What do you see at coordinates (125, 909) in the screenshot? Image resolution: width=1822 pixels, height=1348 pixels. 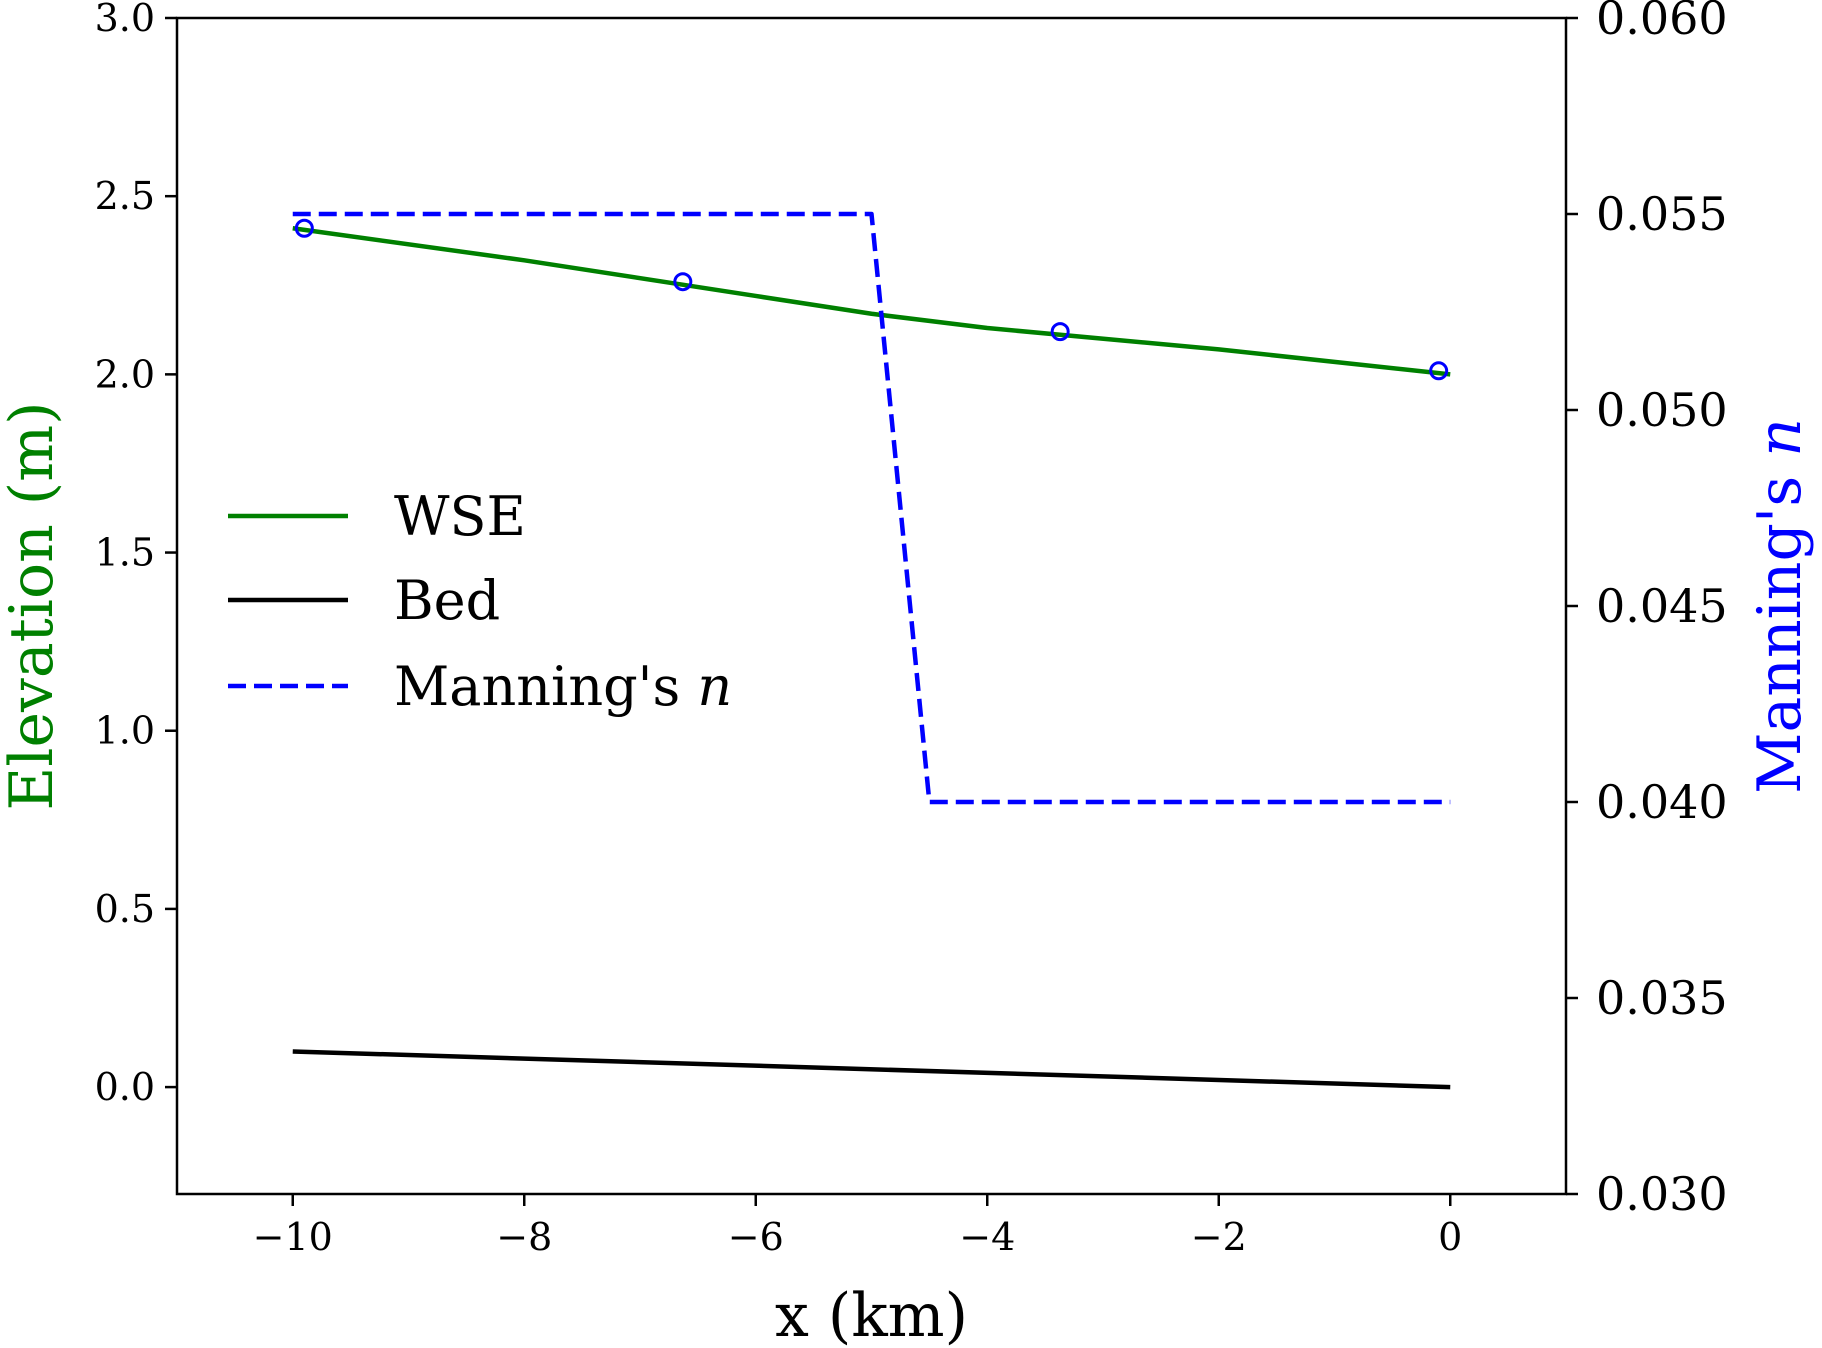 I see `y-left-tick-label: 0.5` at bounding box center [125, 909].